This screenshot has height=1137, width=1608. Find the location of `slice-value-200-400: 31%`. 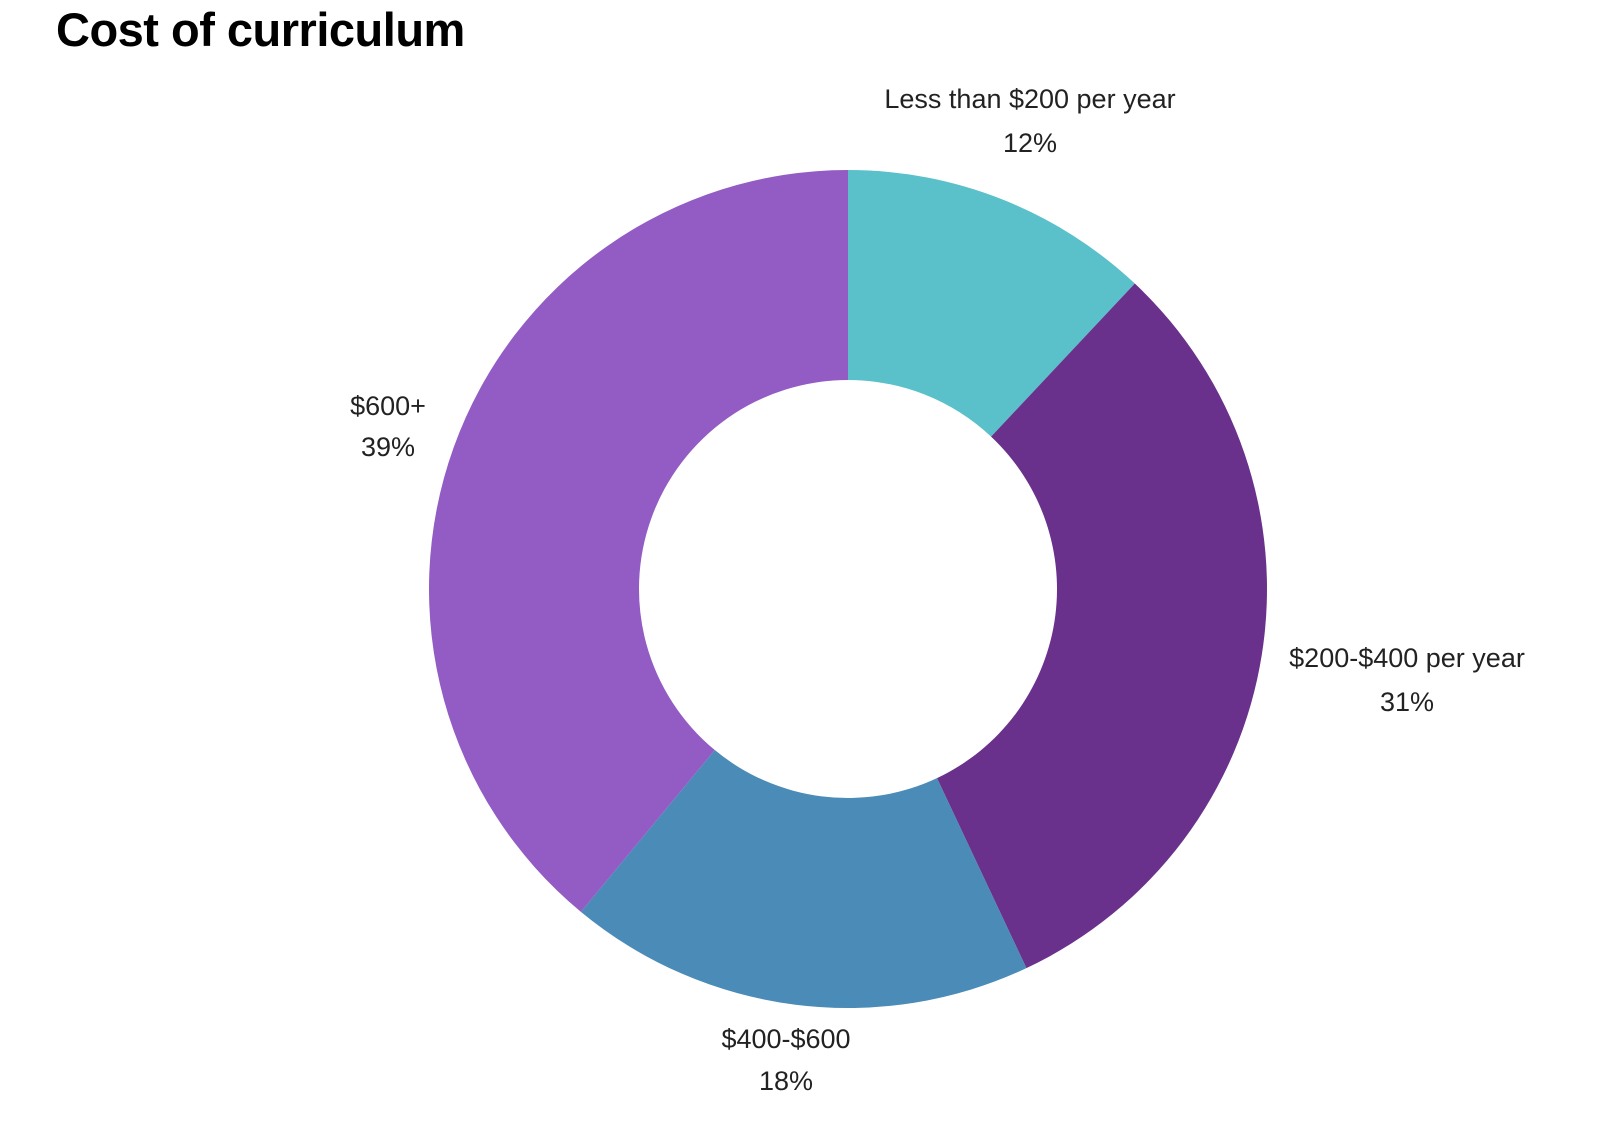

slice-value-200-400: 31% is located at coordinates (1407, 702).